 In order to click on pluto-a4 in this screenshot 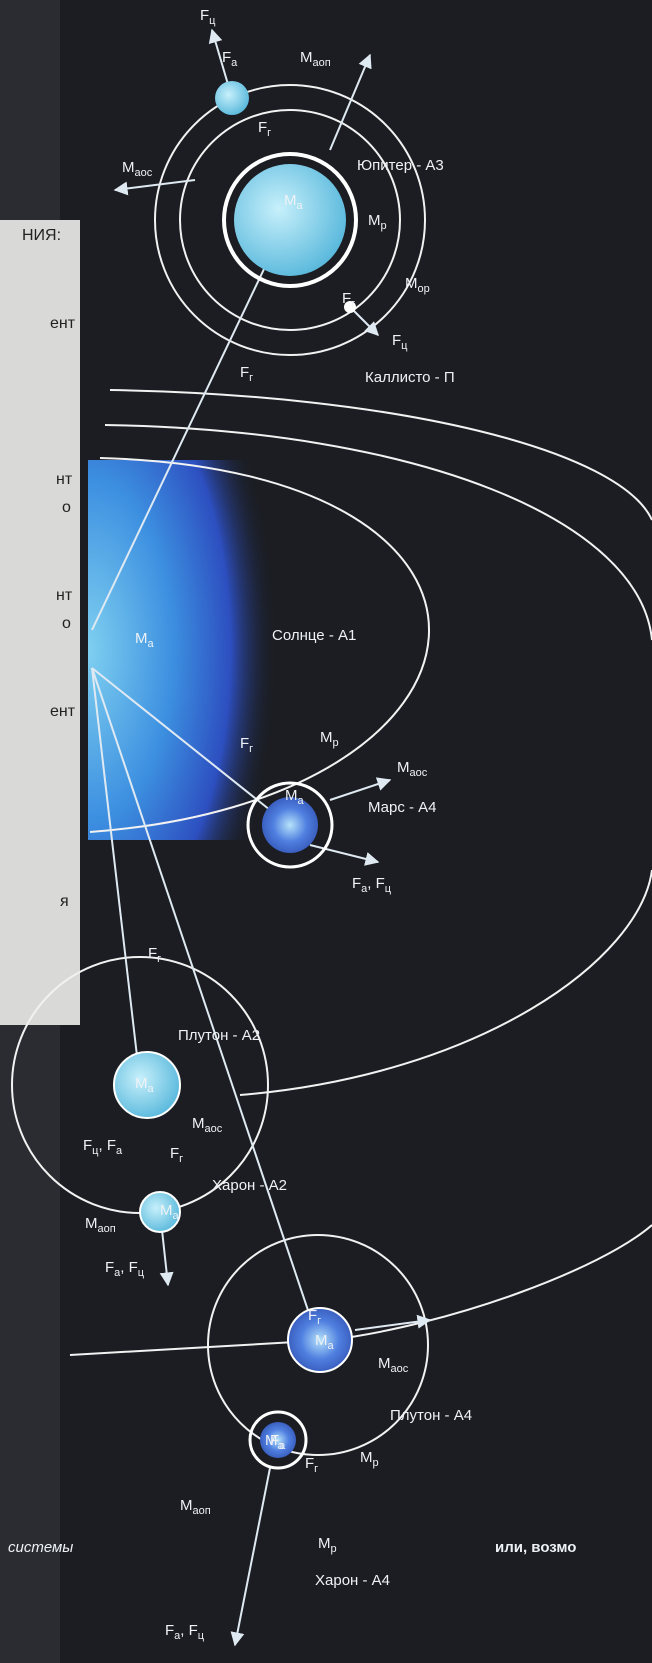, I will do `click(320, 1340)`.